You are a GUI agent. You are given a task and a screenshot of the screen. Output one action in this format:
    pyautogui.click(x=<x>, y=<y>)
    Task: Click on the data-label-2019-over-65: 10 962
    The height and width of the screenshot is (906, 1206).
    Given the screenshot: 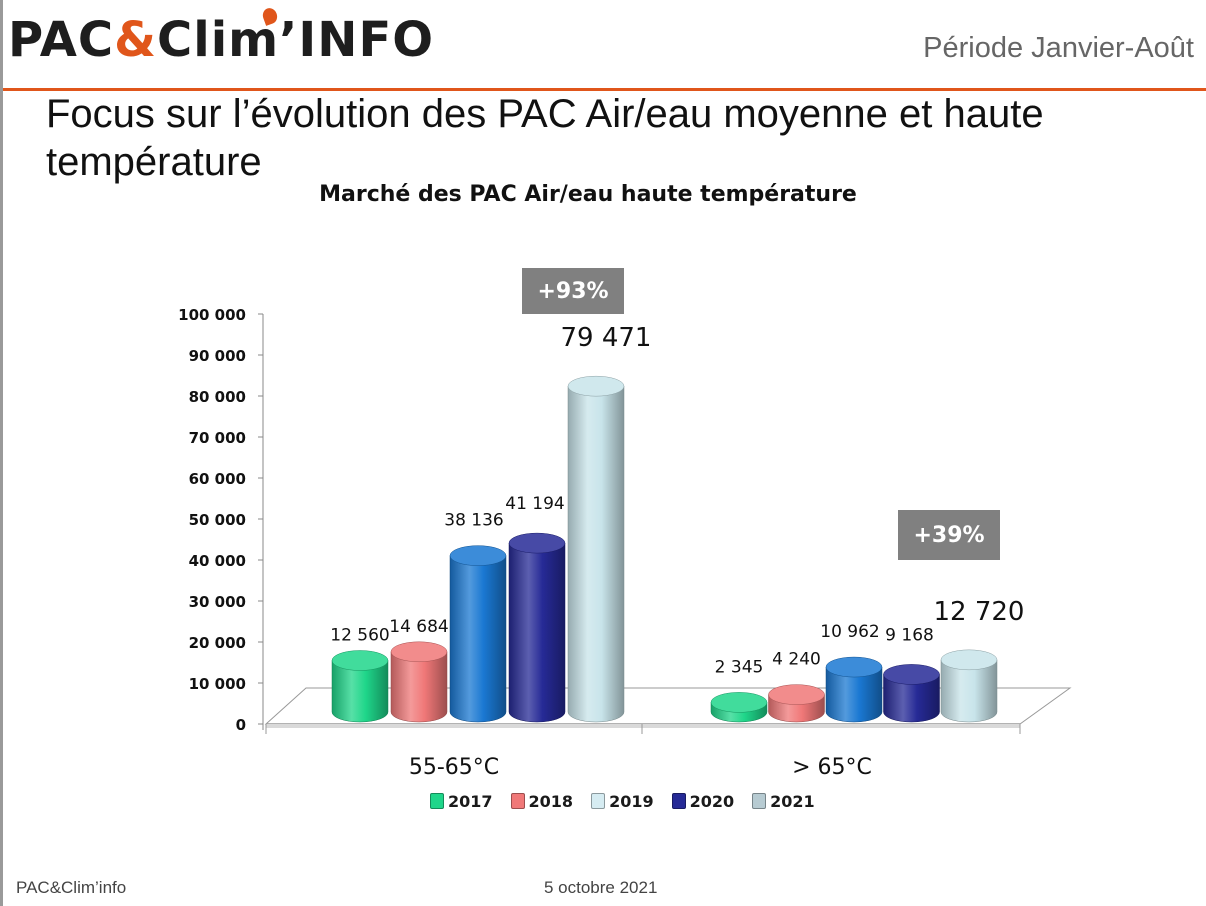 What is the action you would take?
    pyautogui.click(x=849, y=632)
    